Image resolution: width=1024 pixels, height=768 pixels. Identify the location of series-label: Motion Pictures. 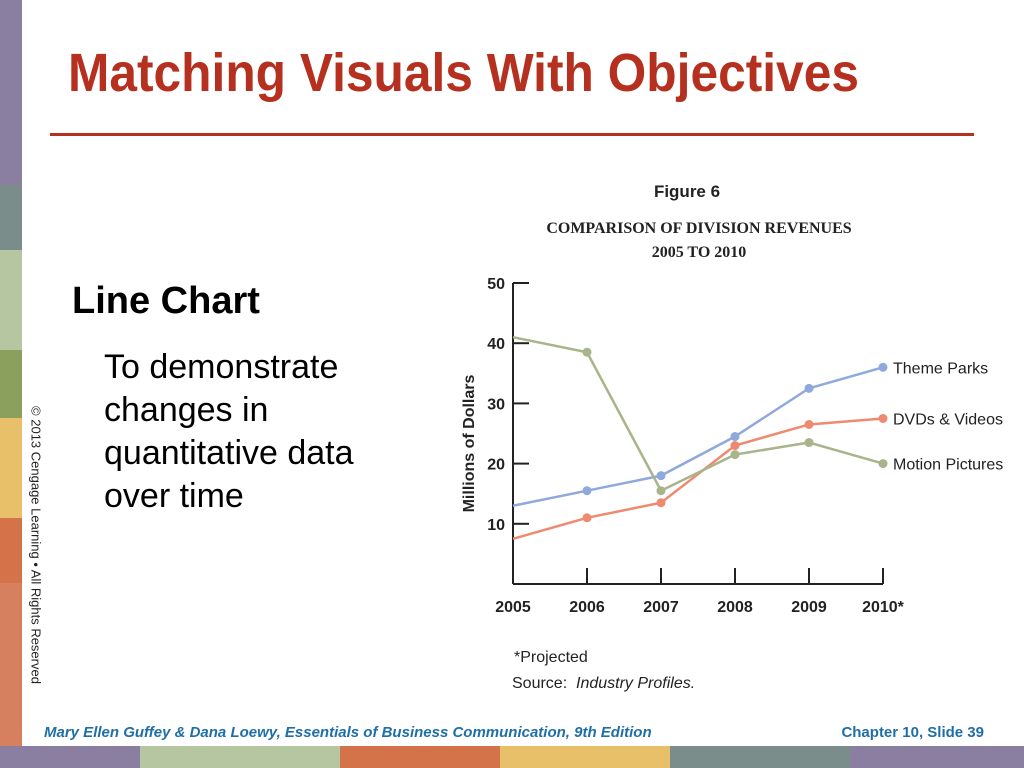
(948, 465).